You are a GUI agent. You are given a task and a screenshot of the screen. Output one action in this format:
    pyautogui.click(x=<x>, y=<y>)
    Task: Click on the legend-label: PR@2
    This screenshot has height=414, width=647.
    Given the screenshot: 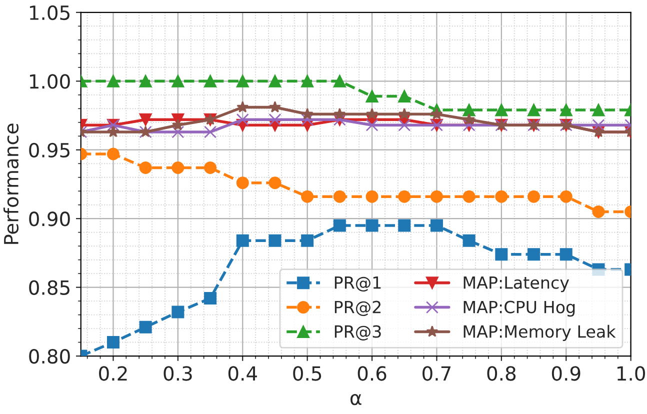 What is the action you would take?
    pyautogui.click(x=357, y=308)
    